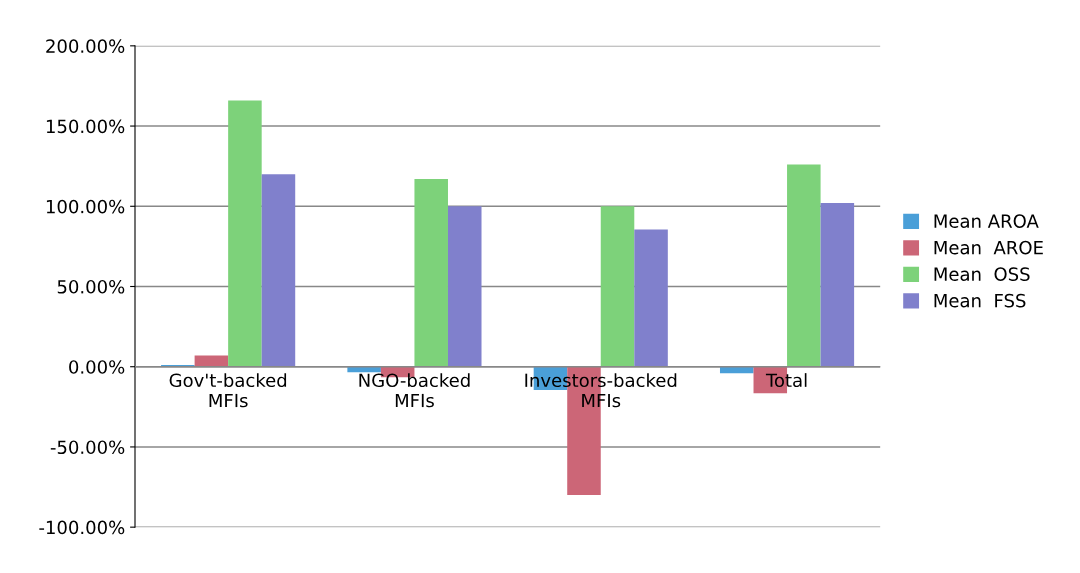 This screenshot has height=573, width=1080. What do you see at coordinates (982, 274) in the screenshot?
I see `legend-label: Mean OSS` at bounding box center [982, 274].